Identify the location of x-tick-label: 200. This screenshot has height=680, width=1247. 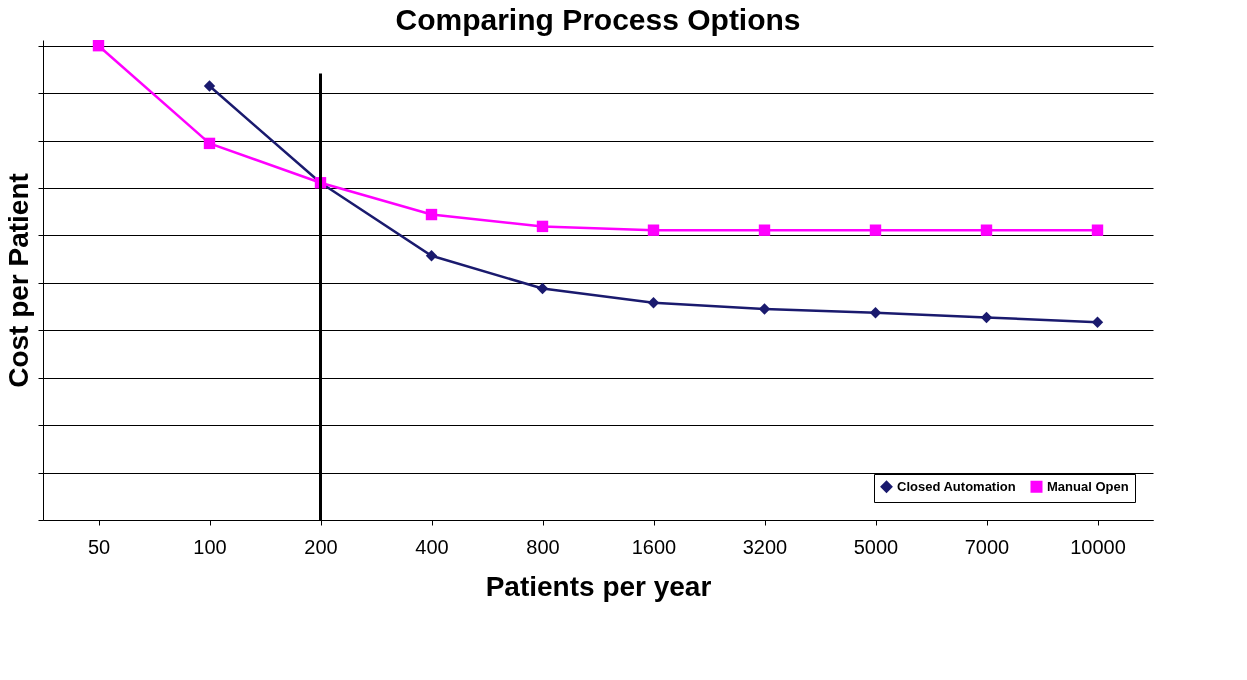
(321, 546).